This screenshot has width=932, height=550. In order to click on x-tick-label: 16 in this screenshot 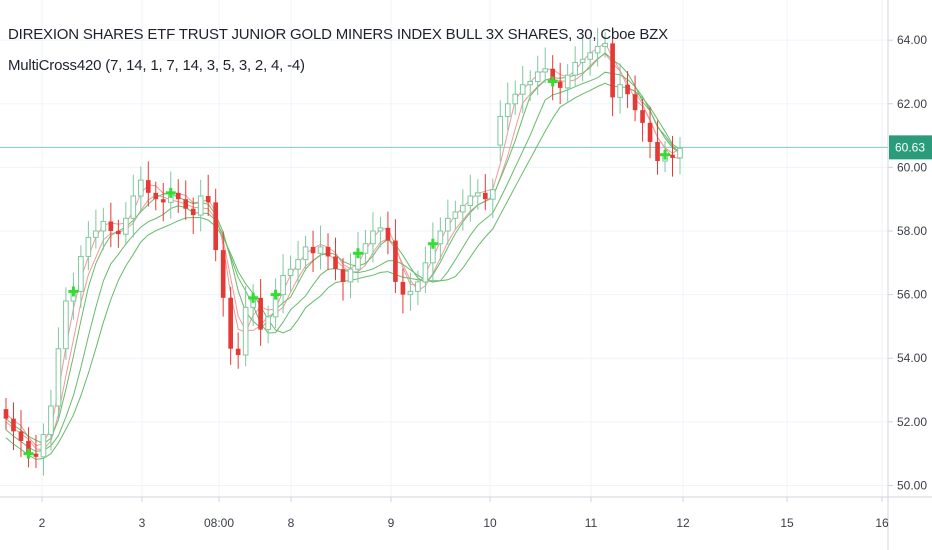, I will do `click(882, 523)`.